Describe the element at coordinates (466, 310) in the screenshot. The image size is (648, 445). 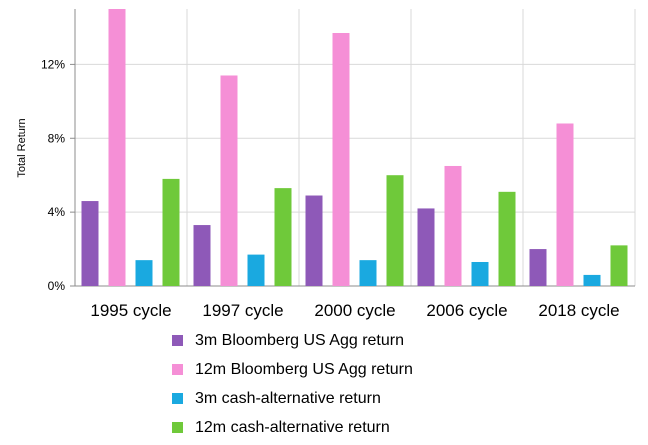
I see `x-tick-label: 2006 cycle` at that location.